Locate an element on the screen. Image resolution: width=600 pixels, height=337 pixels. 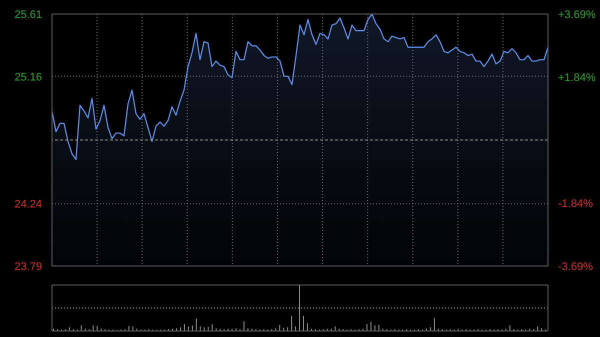
y2-tick-label: -1.84% is located at coordinates (576, 204).